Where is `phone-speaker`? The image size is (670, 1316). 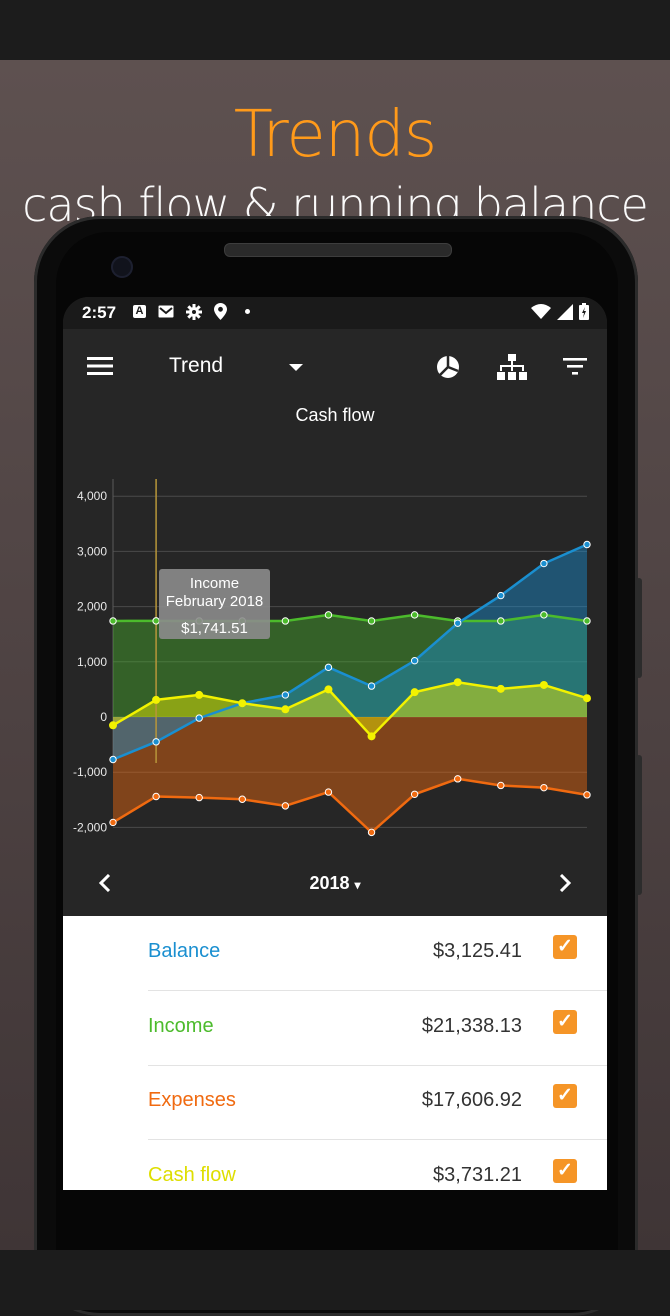 phone-speaker is located at coordinates (338, 250).